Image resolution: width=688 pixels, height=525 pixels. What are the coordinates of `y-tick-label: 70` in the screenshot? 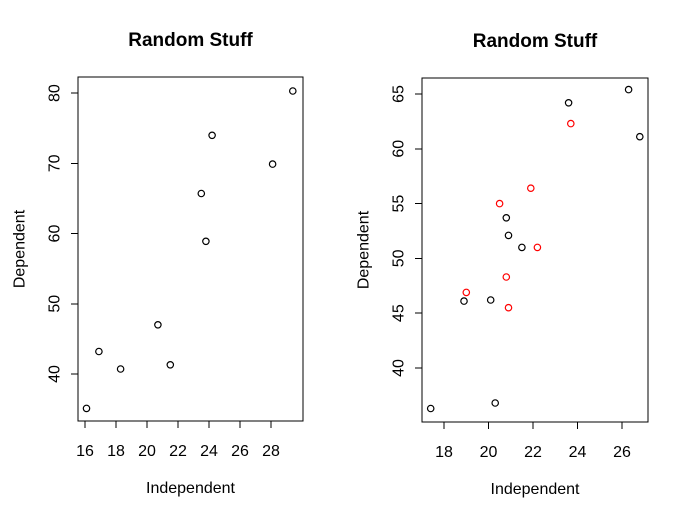 It's located at (55, 163).